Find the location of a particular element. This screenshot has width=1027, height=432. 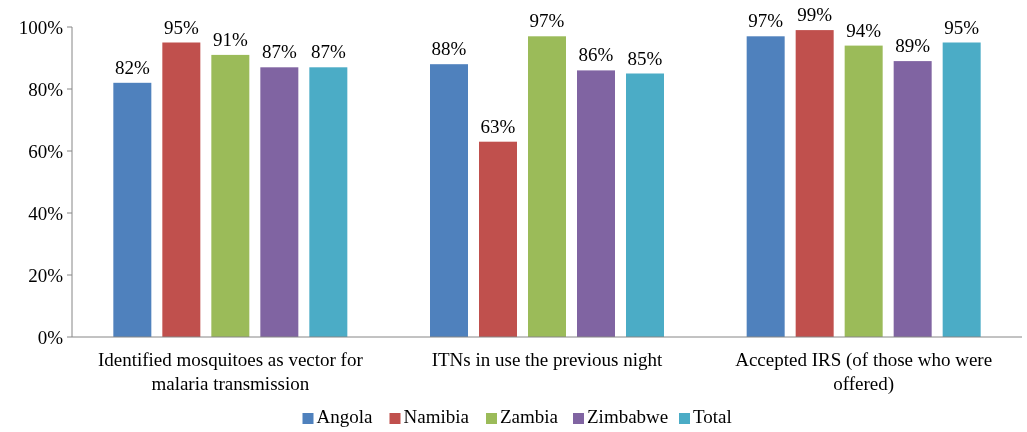

y-tick-label: 40% is located at coordinates (46, 213).